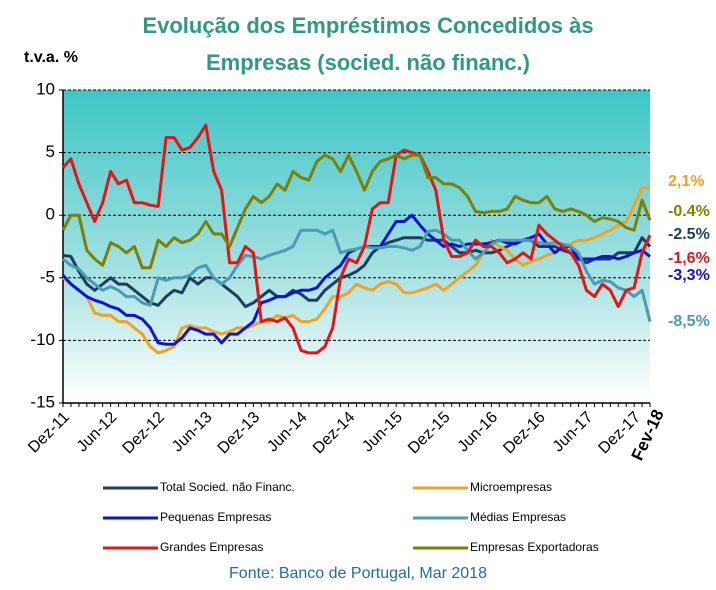  I want to click on y-tick-label: -15, so click(42, 401).